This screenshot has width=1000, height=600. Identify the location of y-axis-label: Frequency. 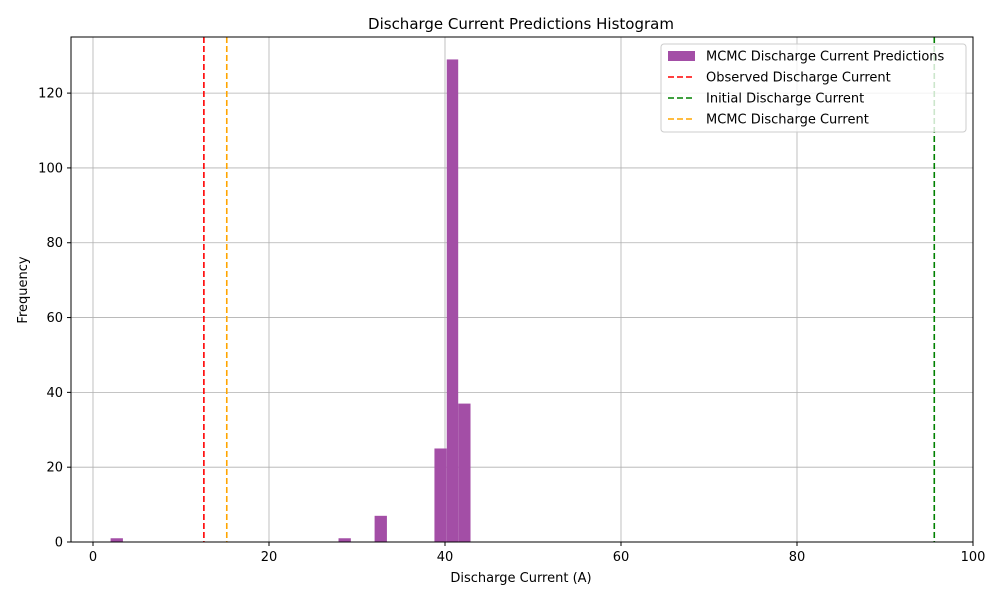
(23, 289).